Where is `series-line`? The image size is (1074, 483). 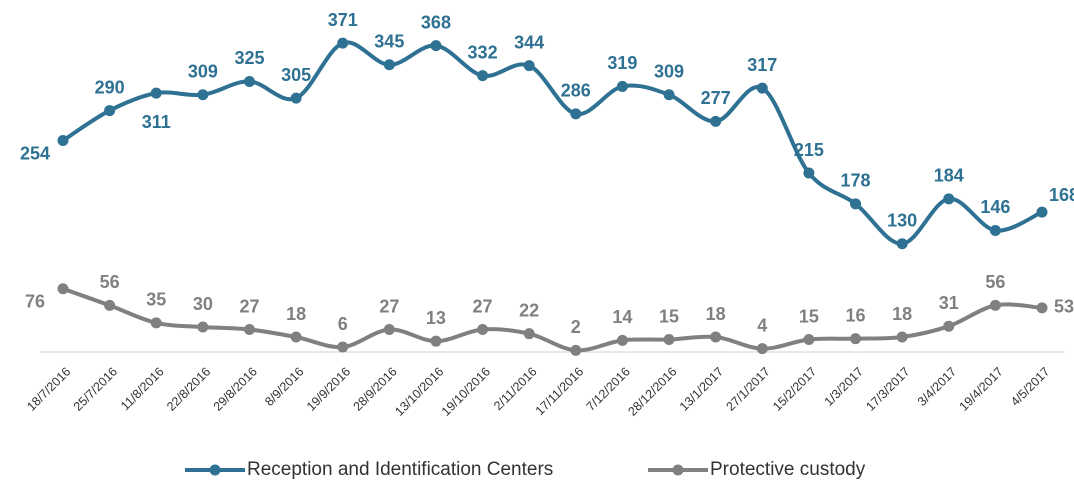
series-line is located at coordinates (552, 319).